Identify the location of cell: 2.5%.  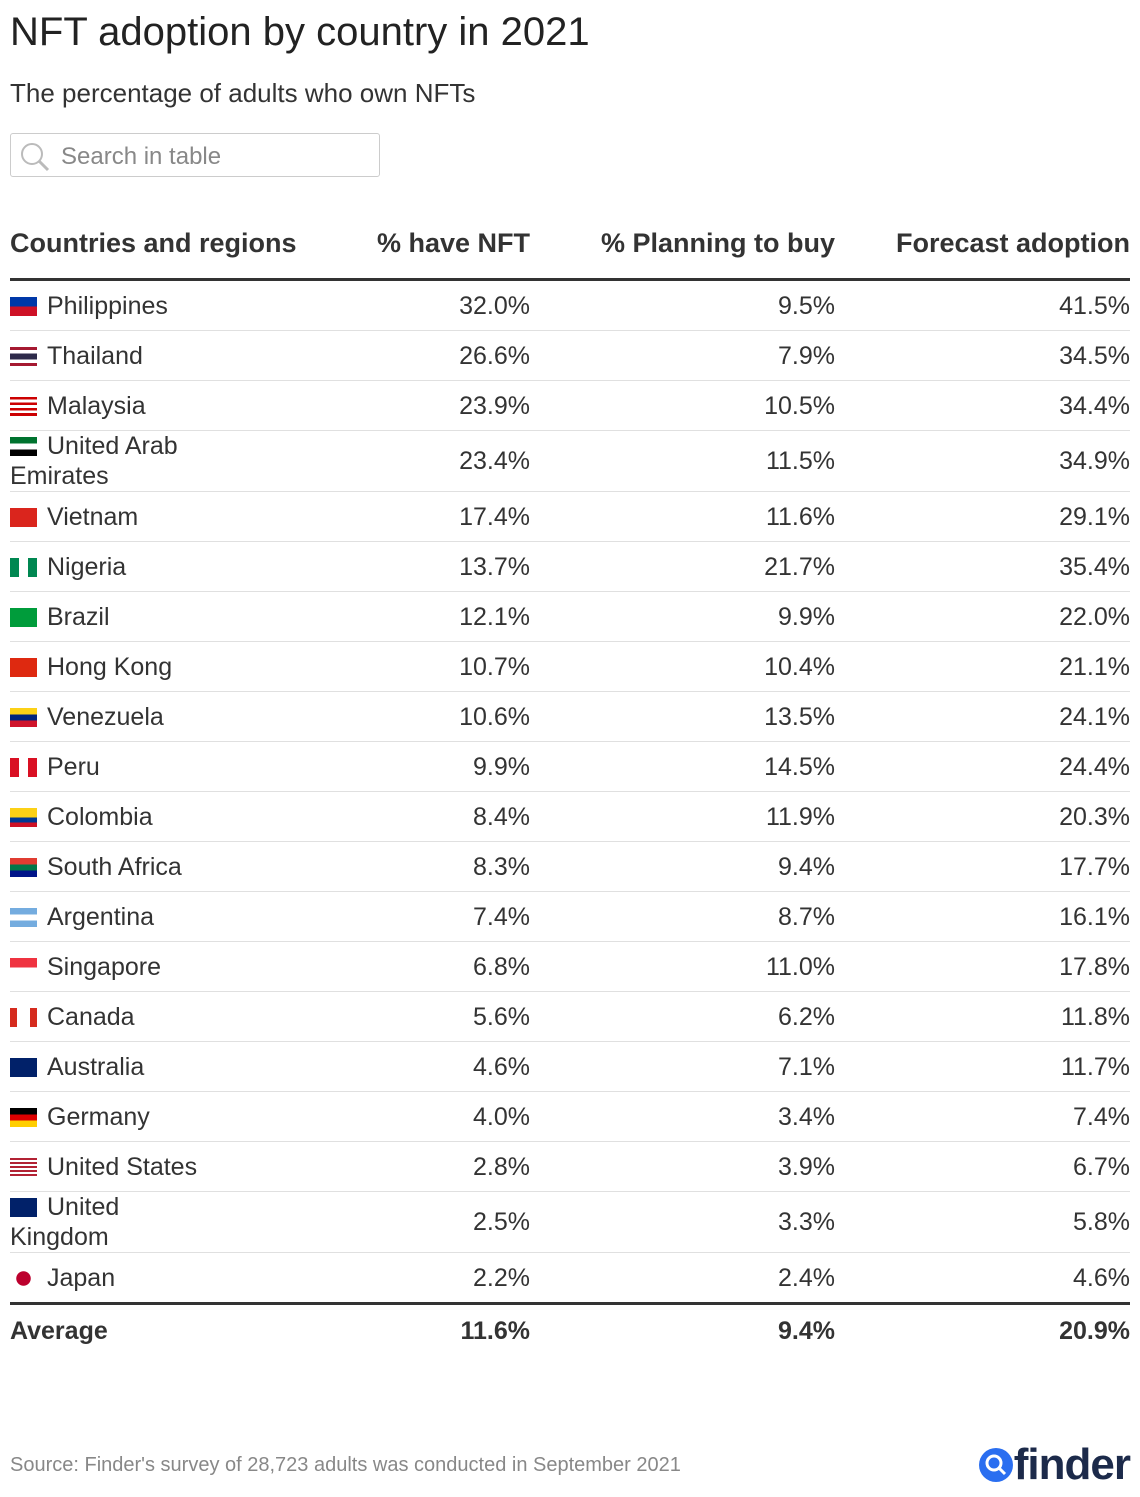
(420, 1222).